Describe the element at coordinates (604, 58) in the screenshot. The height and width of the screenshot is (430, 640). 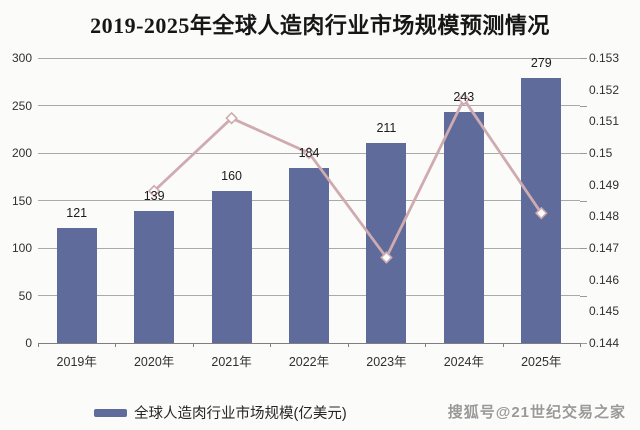
I see `right-axis-tick-label: 0.153` at that location.